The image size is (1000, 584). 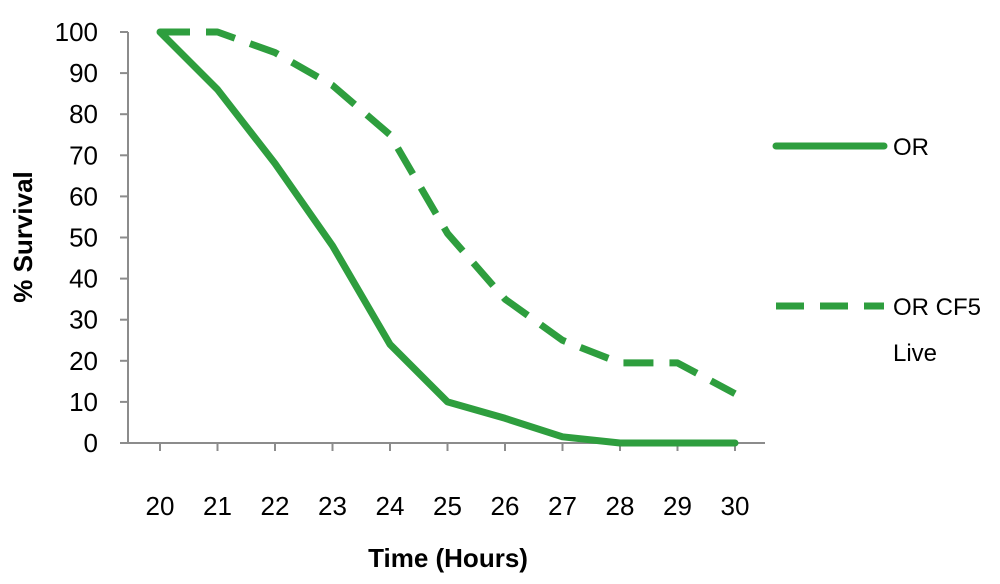 What do you see at coordinates (275, 506) in the screenshot?
I see `x-tick-label: 22` at bounding box center [275, 506].